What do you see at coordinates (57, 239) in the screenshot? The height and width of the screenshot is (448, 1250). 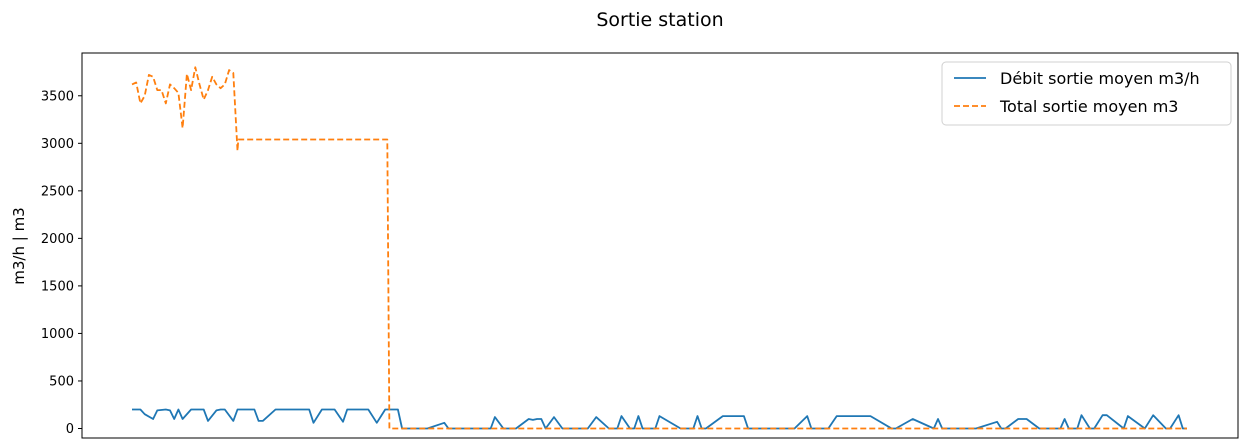 I see `y-tick-label: 2000` at bounding box center [57, 239].